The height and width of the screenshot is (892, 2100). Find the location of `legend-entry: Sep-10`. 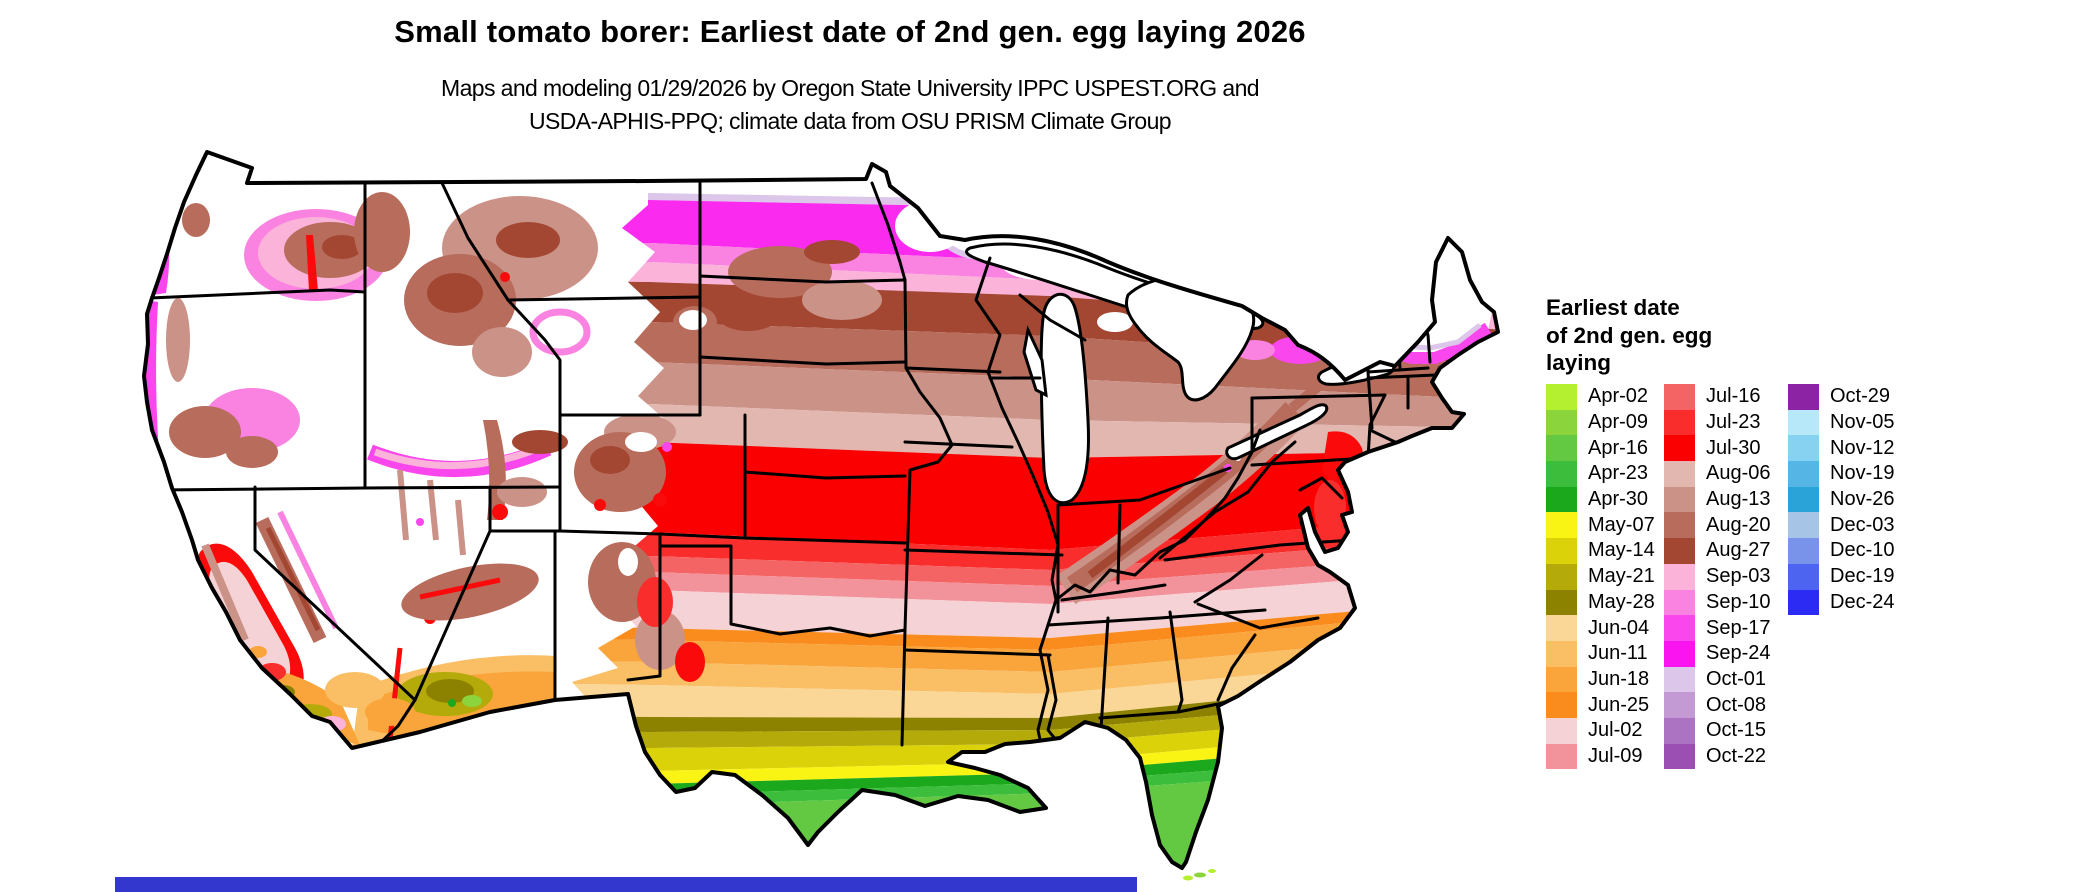

legend-entry: Sep-10 is located at coordinates (1717, 602).